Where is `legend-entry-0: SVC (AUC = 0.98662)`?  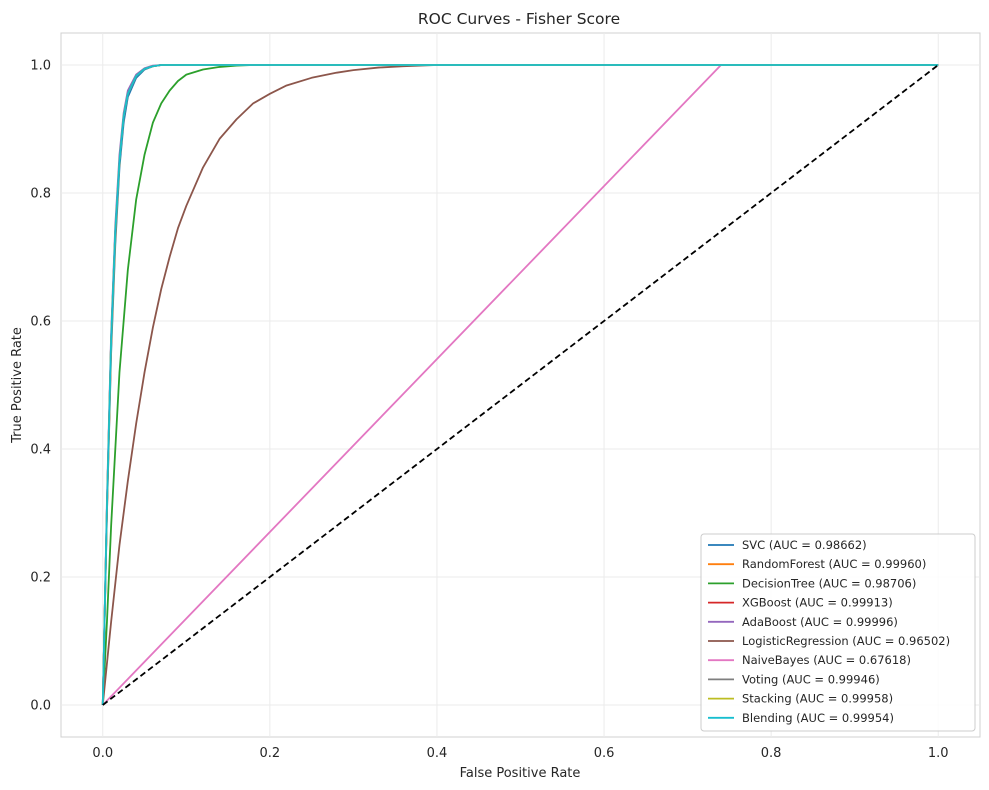
legend-entry-0: SVC (AUC = 0.98662) is located at coordinates (804, 545).